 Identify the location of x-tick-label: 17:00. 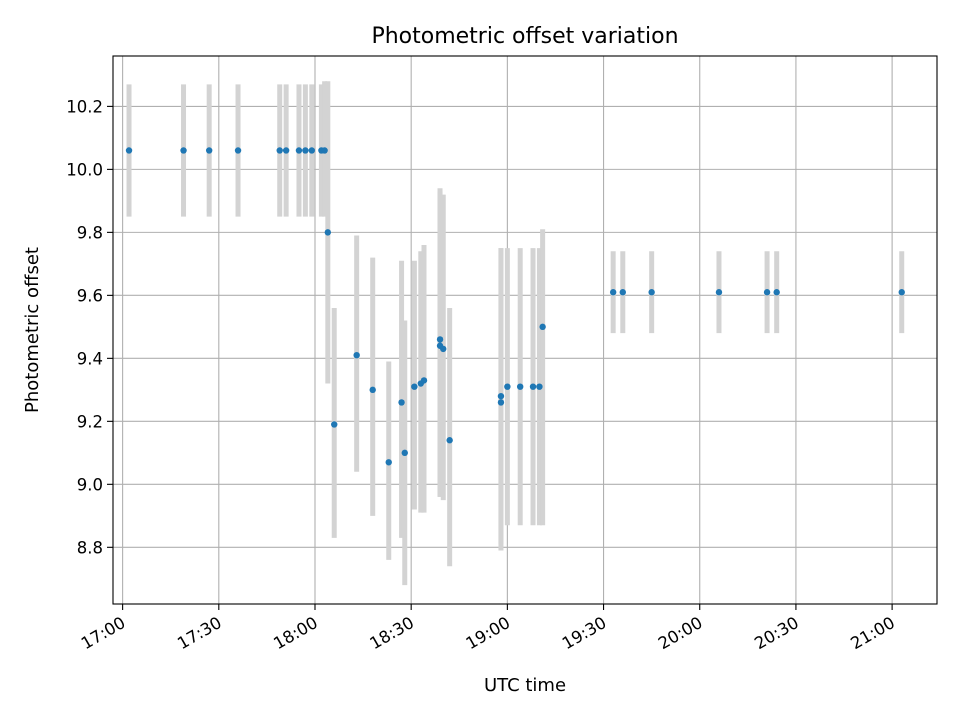
(103, 633).